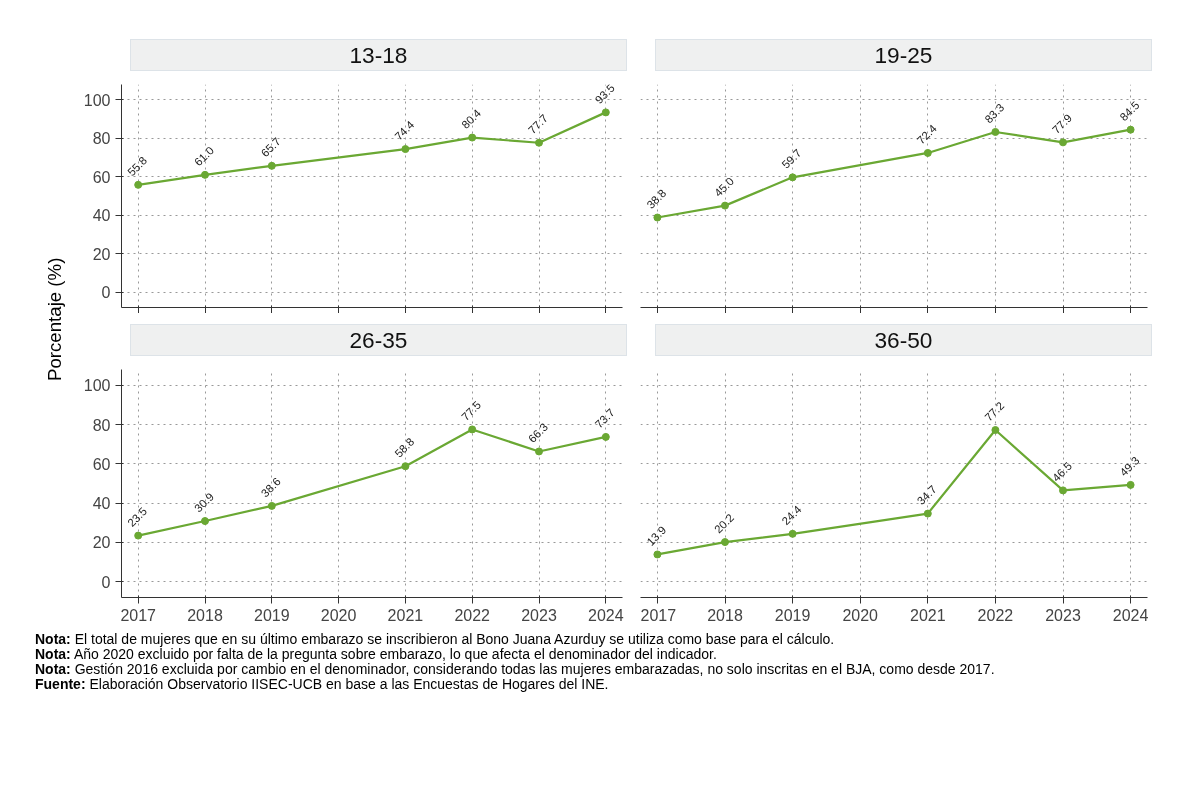  I want to click on text: Nota: Gestión 2016 excluida por cambio en el denominador, considerando todas las mujeres embarazadas, no solo inscritas en el BJA, como desde 2017., so click(515, 669).